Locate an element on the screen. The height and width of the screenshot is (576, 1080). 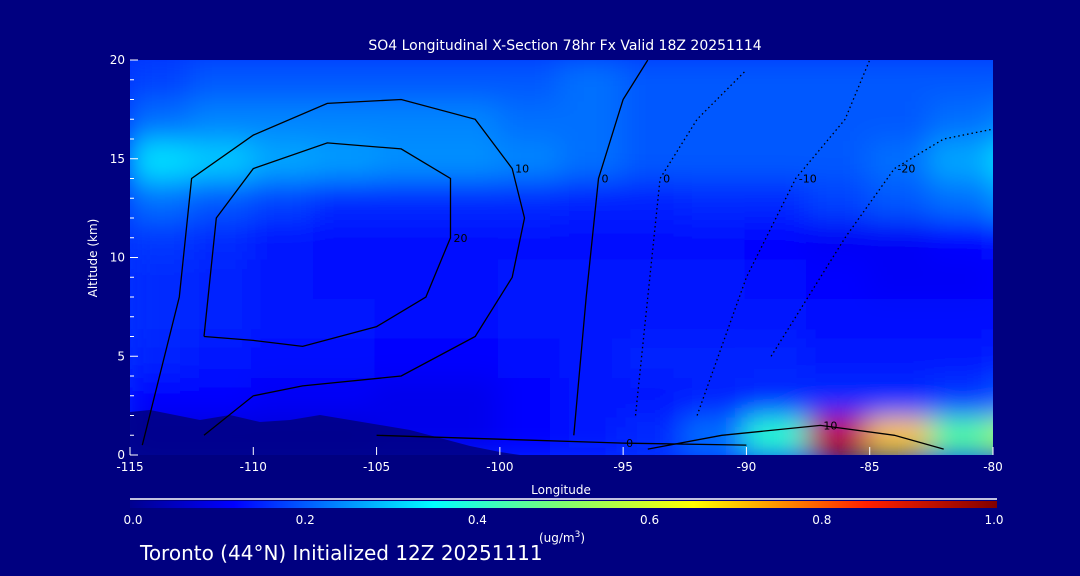
colorbar-tick-label: 0.2 is located at coordinates (305, 520).